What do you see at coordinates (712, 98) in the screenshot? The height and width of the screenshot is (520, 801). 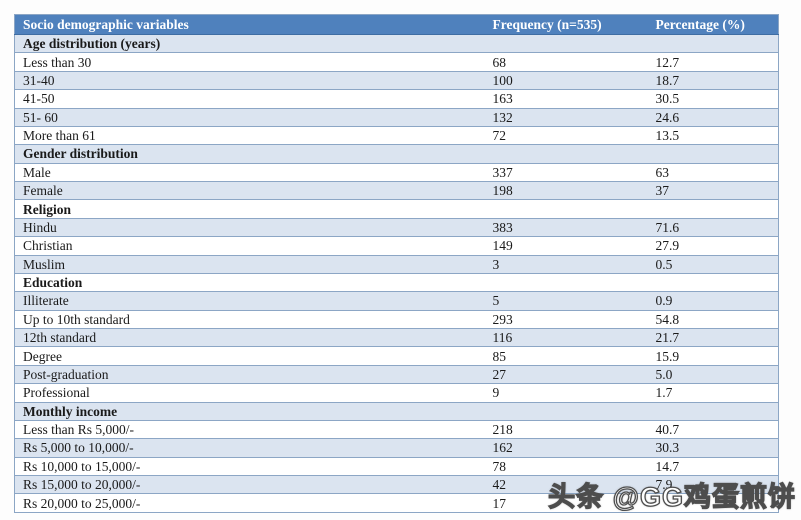 I see `percentage-cell: 30.5` at bounding box center [712, 98].